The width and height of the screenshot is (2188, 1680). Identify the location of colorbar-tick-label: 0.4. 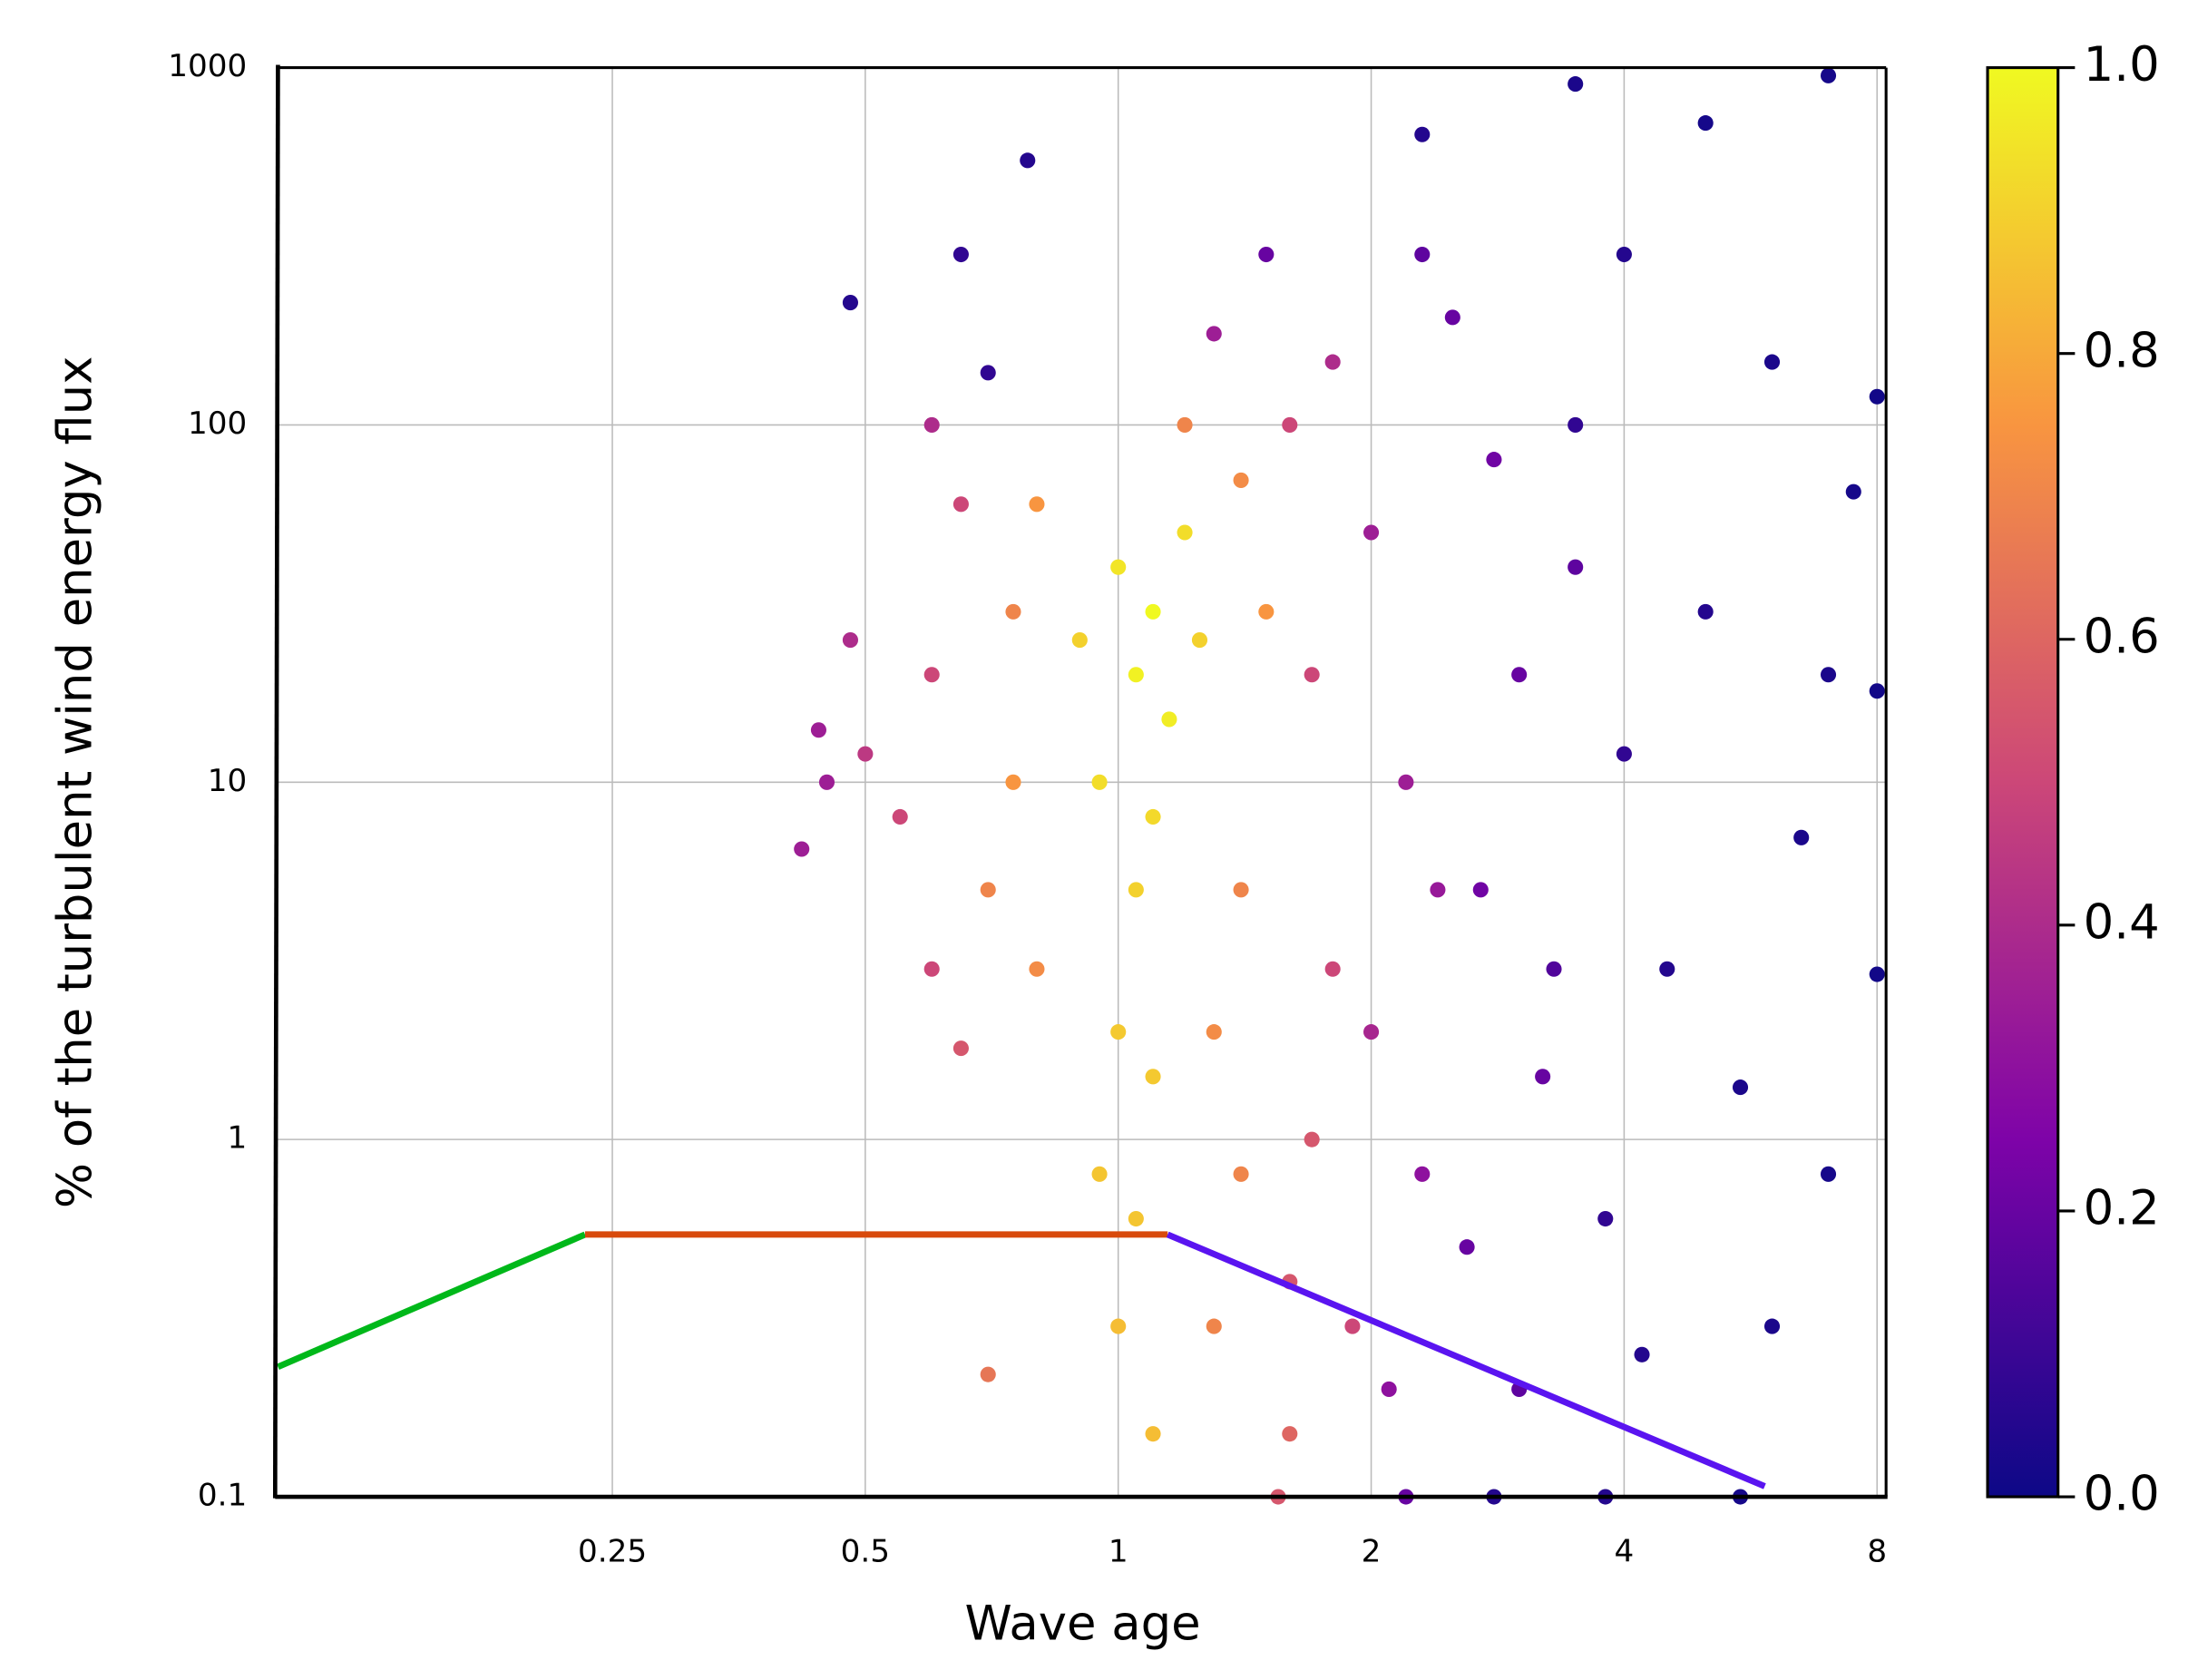
(2122, 922).